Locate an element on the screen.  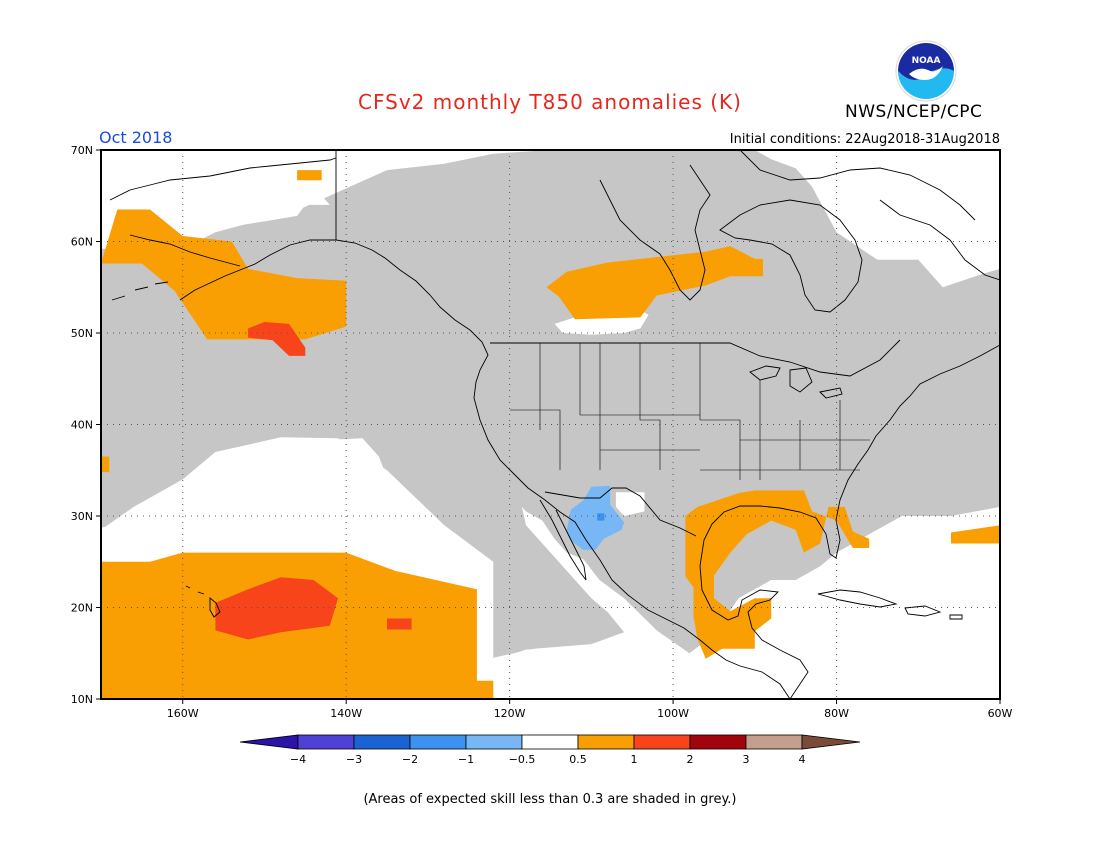
noaa-logo-icon: NOAA is located at coordinates (926, 71).